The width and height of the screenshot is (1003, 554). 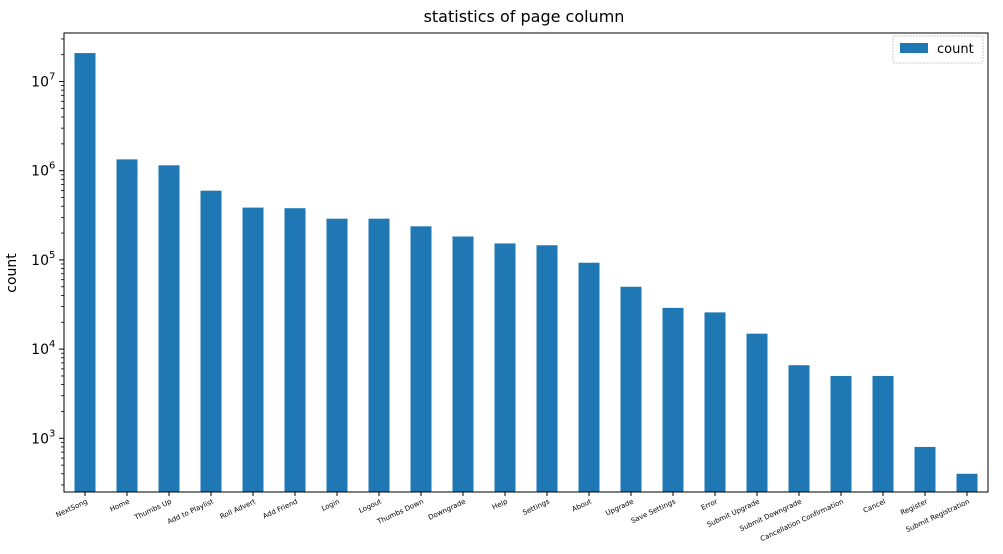 What do you see at coordinates (52, 166) in the screenshot?
I see `y-tick-exponent-3: 6` at bounding box center [52, 166].